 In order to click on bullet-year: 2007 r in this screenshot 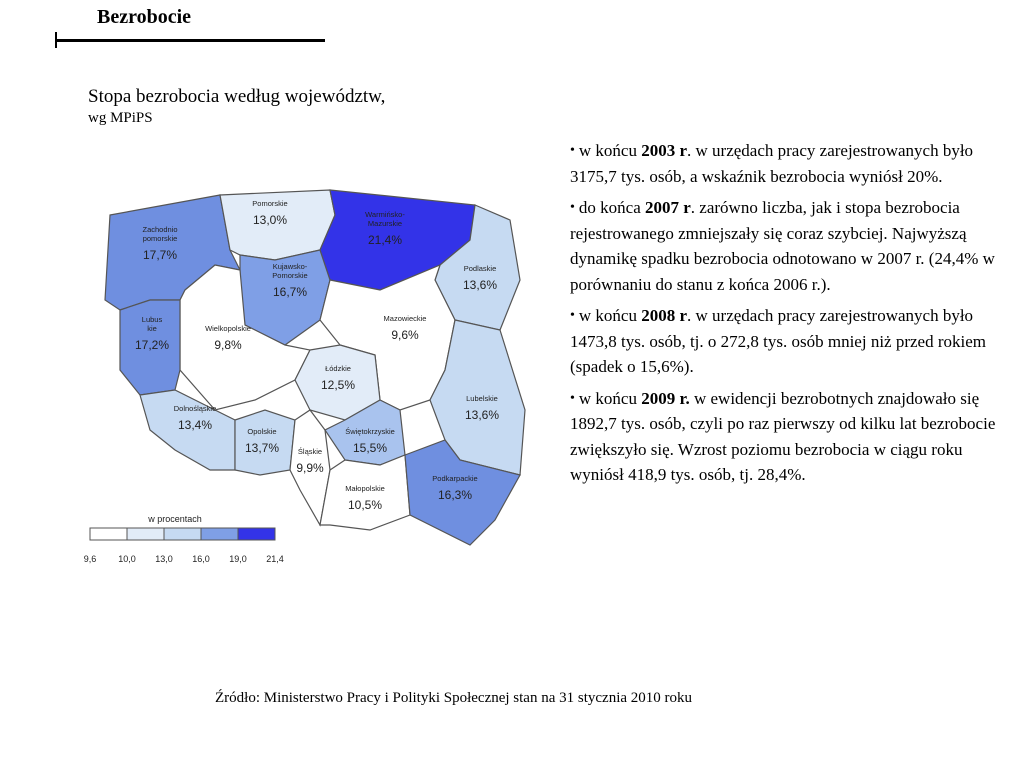, I will do `click(668, 207)`.